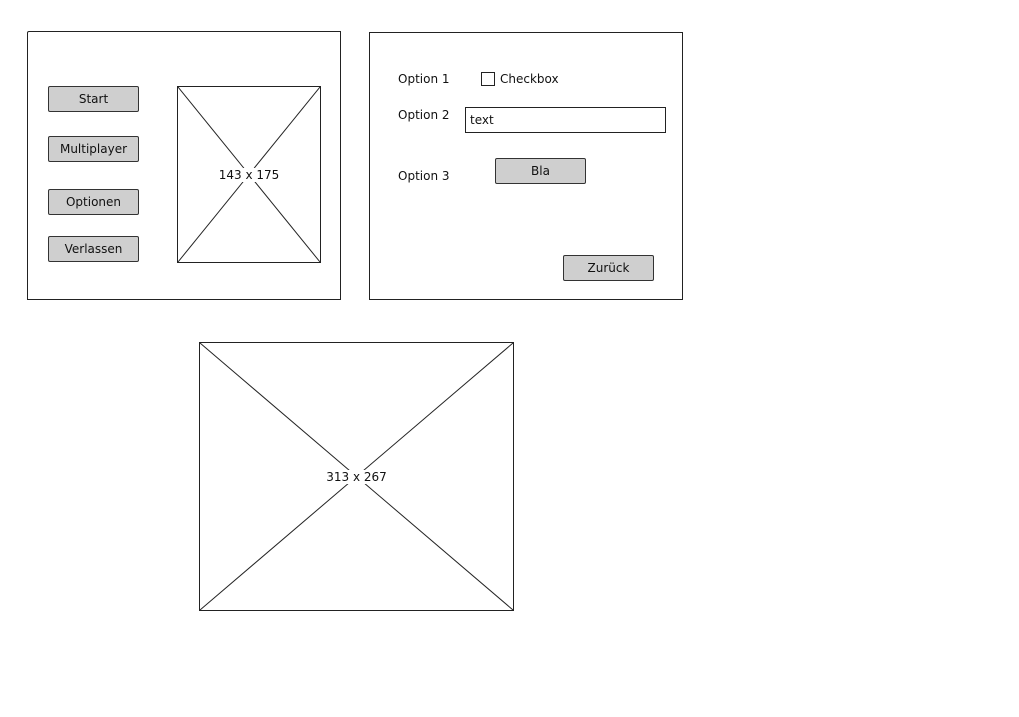 Image resolution: width=1019 pixels, height=717 pixels. What do you see at coordinates (529, 79) in the screenshot?
I see `checkbox-label: Checkbox` at bounding box center [529, 79].